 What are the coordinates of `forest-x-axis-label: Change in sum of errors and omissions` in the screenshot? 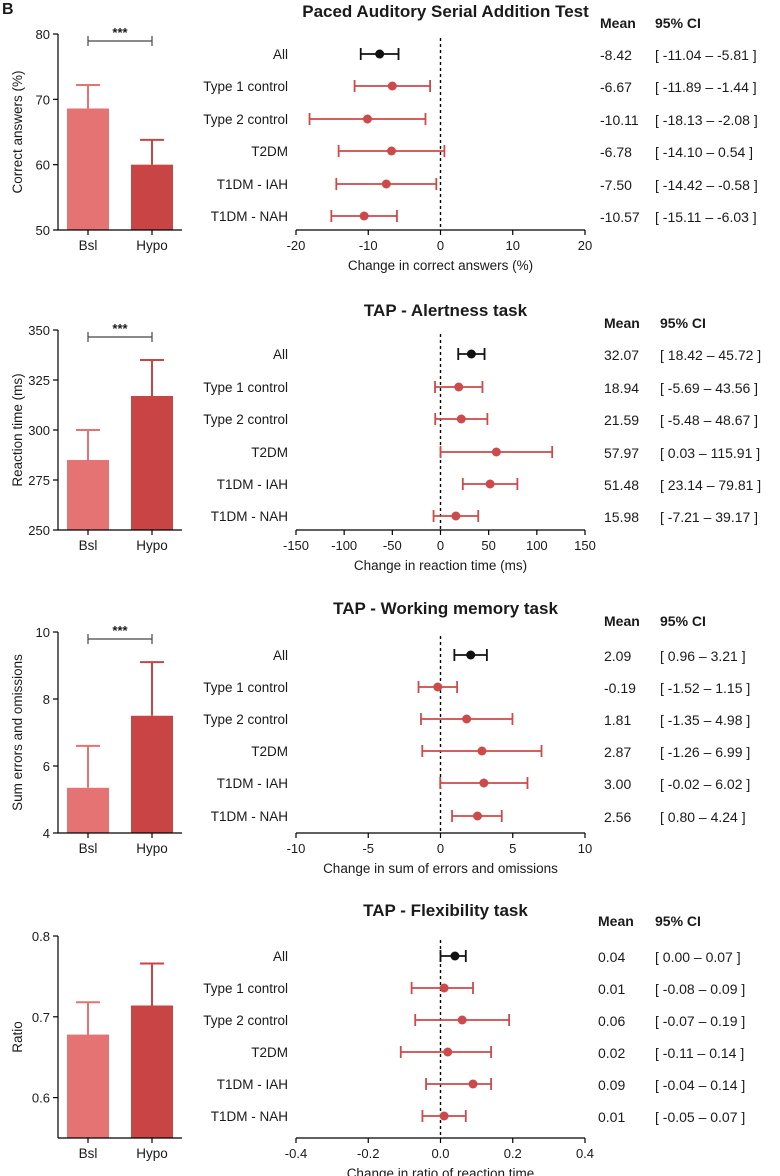 It's located at (440, 868).